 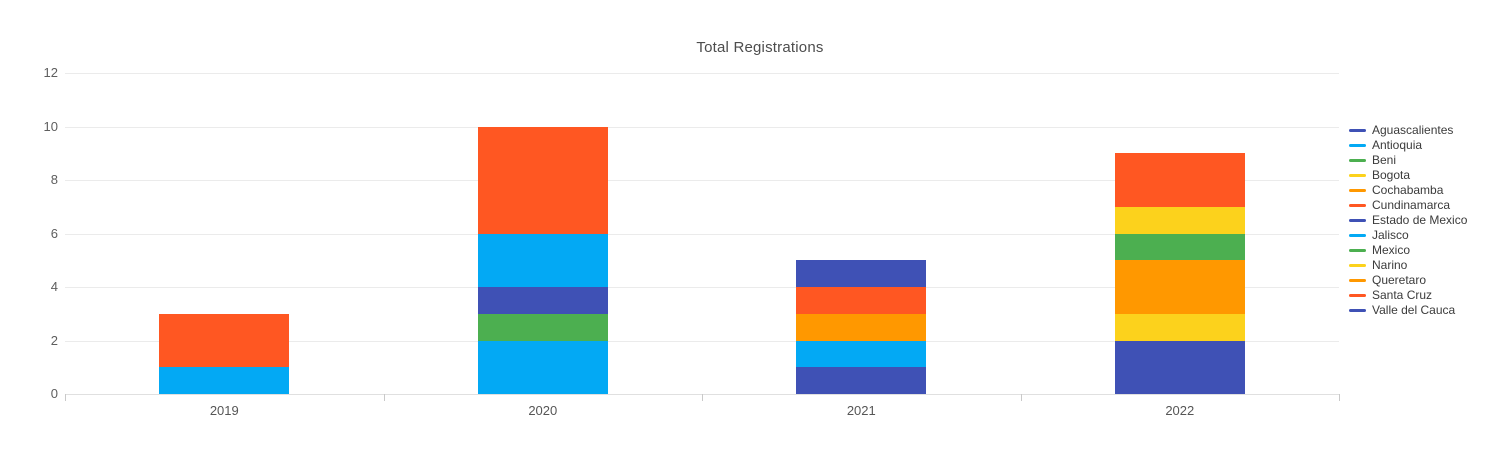 I want to click on x-axis-label: 2019, so click(x=224, y=410).